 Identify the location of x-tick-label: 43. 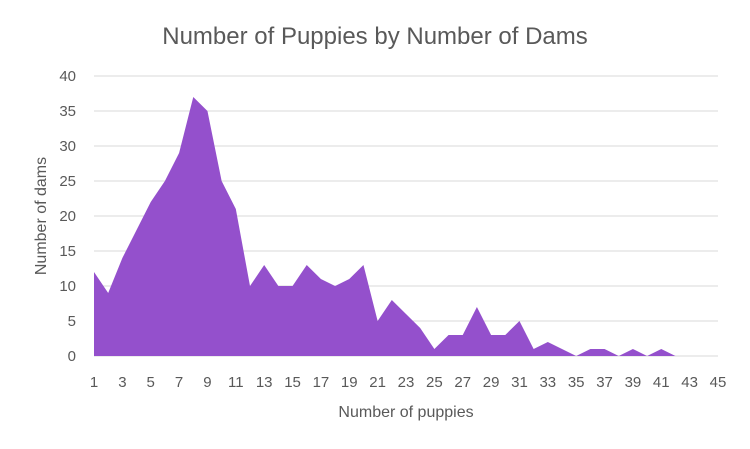
(689, 382).